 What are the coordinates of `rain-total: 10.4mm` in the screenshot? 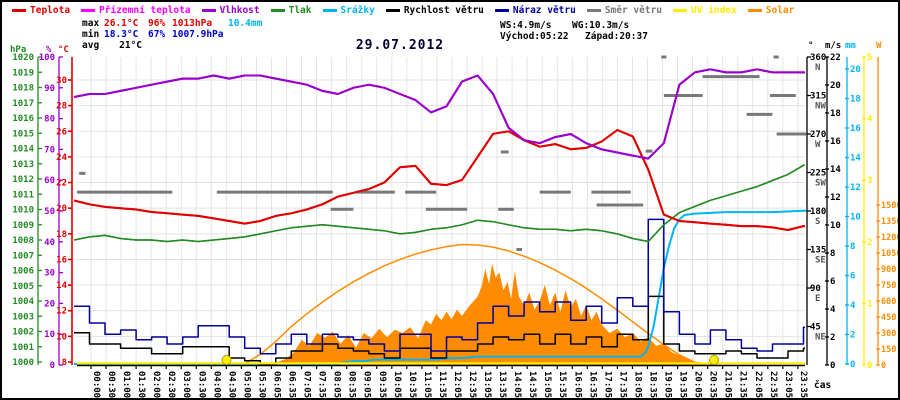 It's located at (245, 23).